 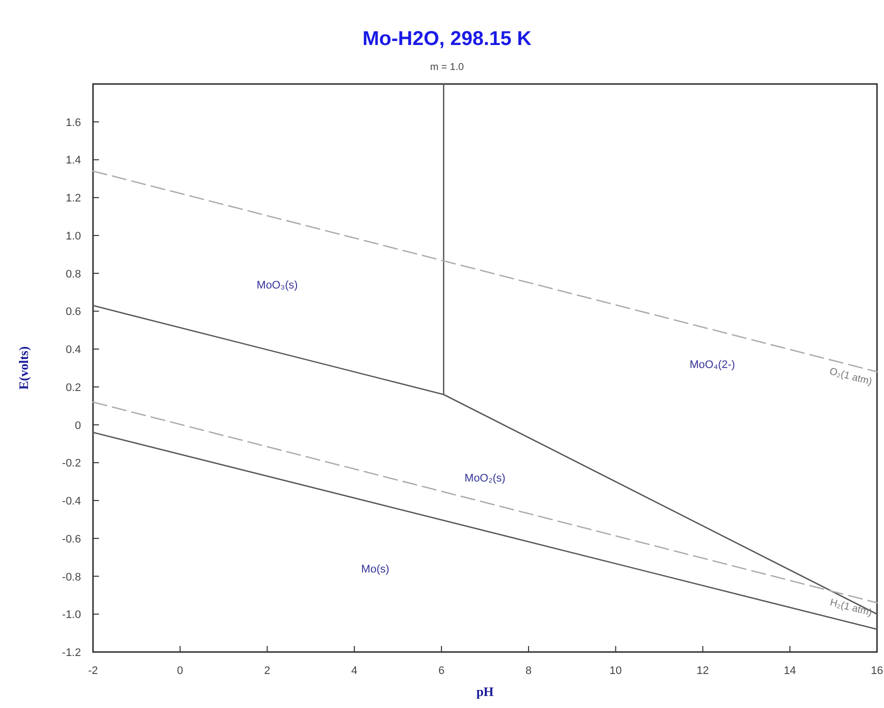 I want to click on y-tick-label: -0.4, so click(x=71, y=502).